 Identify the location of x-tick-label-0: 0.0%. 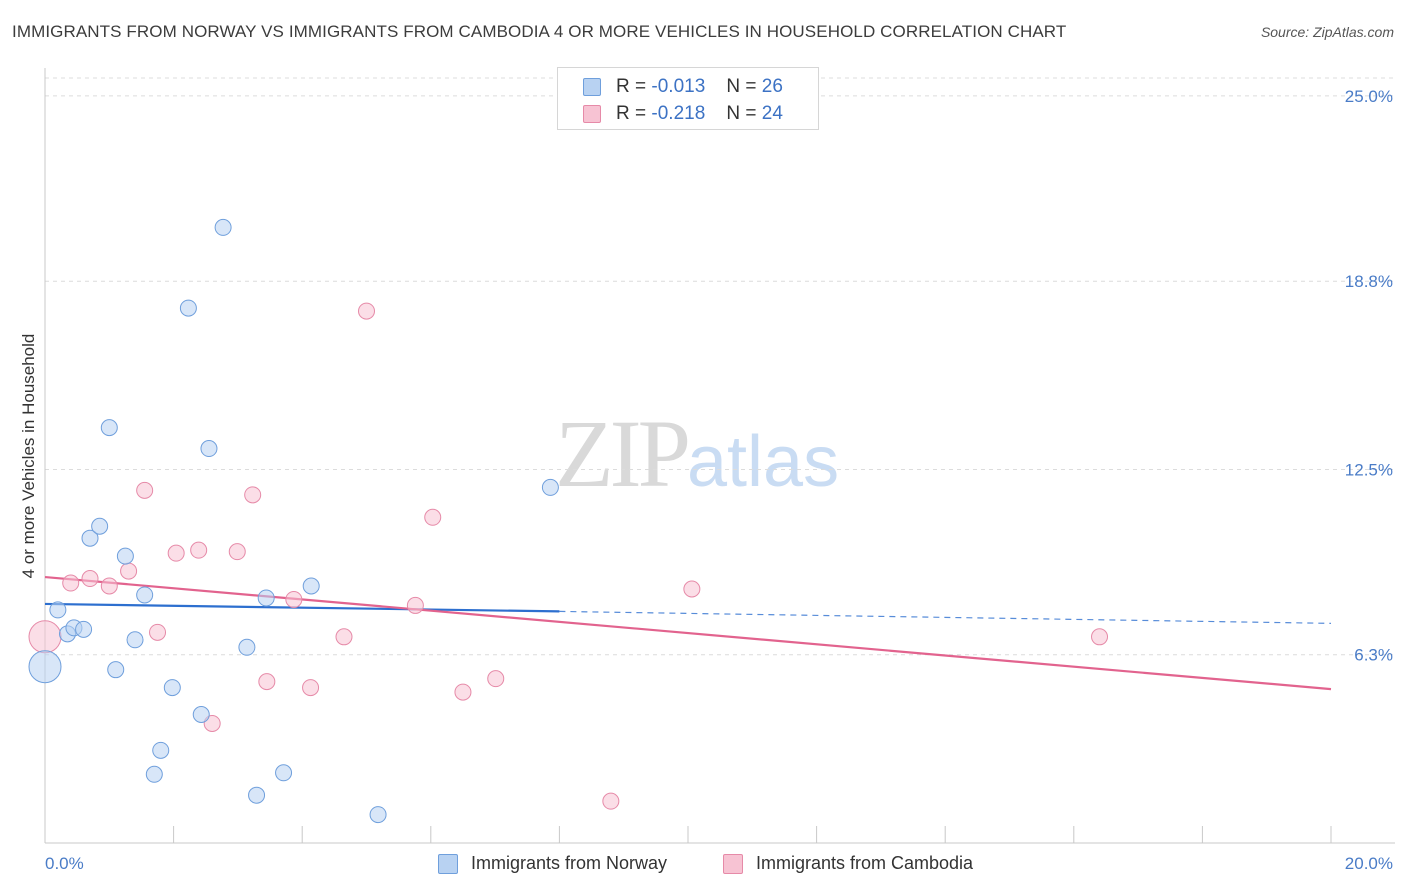
(64, 863).